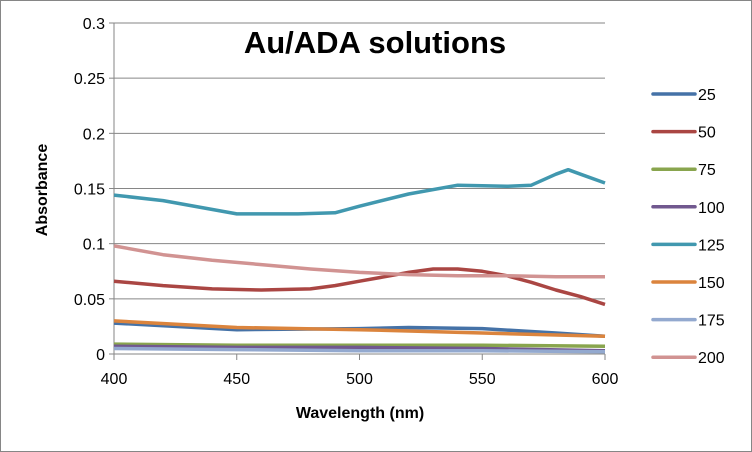 This screenshot has width=752, height=452. I want to click on legend-label: 175, so click(711, 321).